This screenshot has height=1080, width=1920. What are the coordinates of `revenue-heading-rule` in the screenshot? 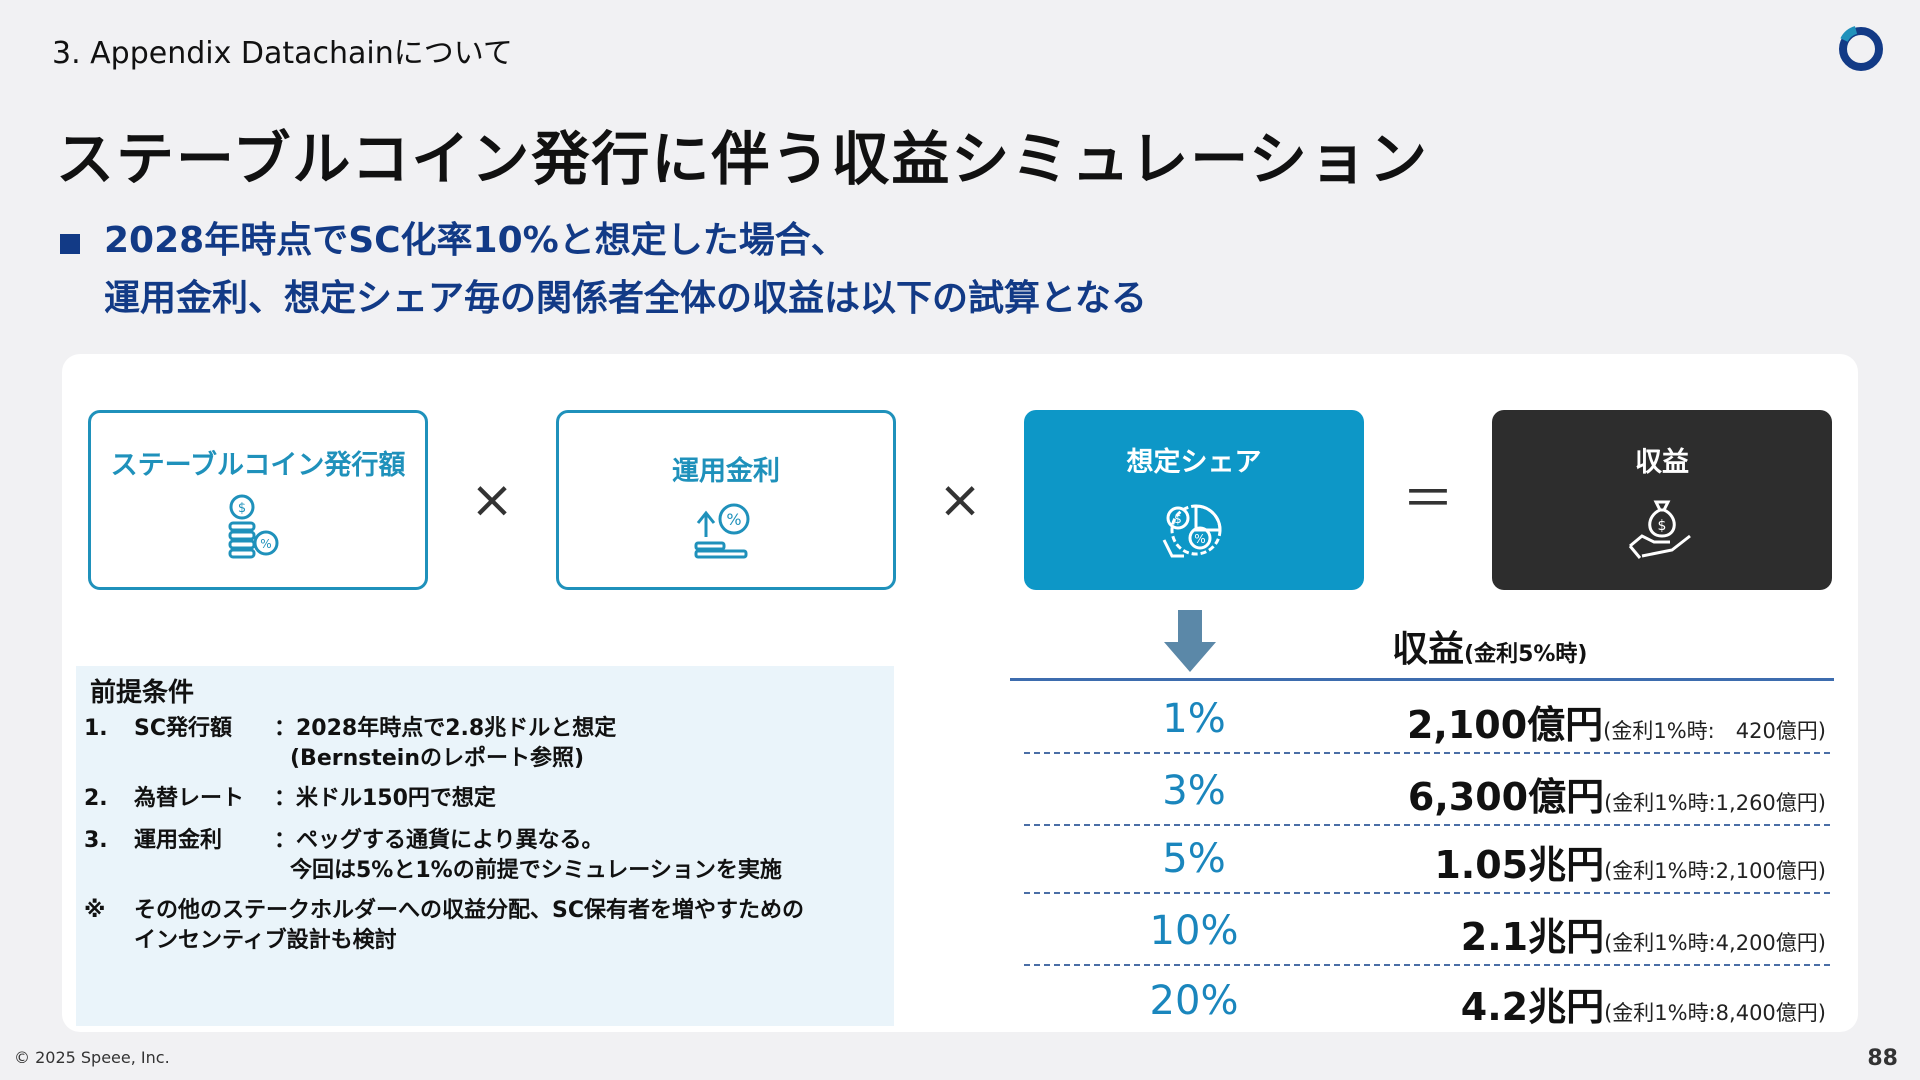 It's located at (1422, 679).